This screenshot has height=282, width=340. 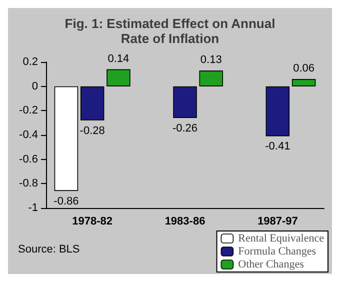 I want to click on y-tick-label: -0.4, so click(x=28, y=135).